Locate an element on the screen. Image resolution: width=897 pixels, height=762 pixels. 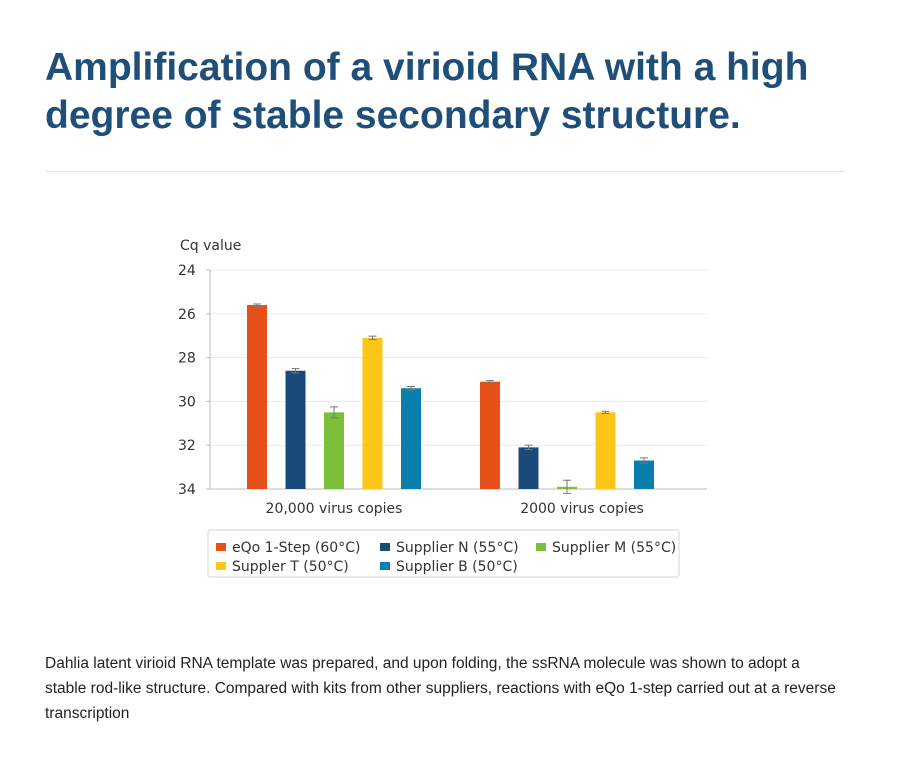
legend-box is located at coordinates (443, 553).